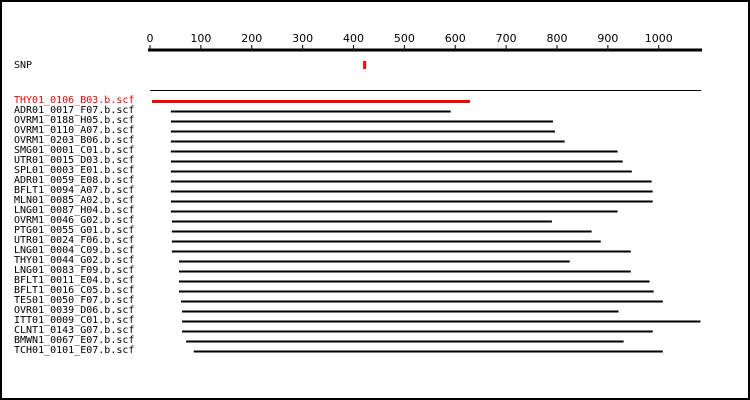 Image resolution: width=750 pixels, height=400 pixels. What do you see at coordinates (365, 65) in the screenshot?
I see `snp-marker` at bounding box center [365, 65].